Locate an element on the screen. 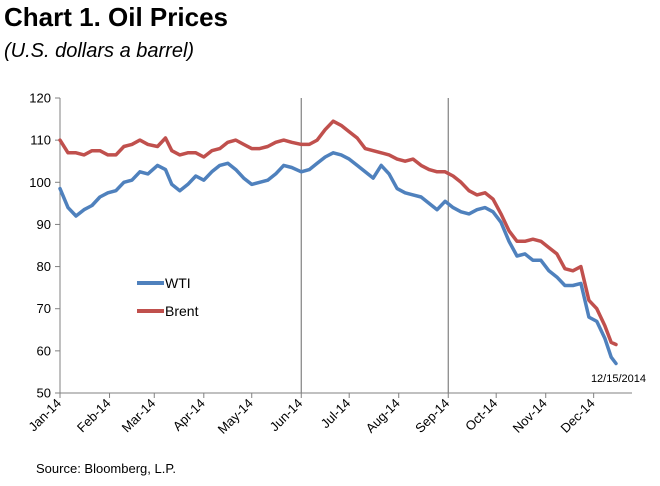 This screenshot has height=486, width=660. y-tick-label: 70 is located at coordinates (44, 308).